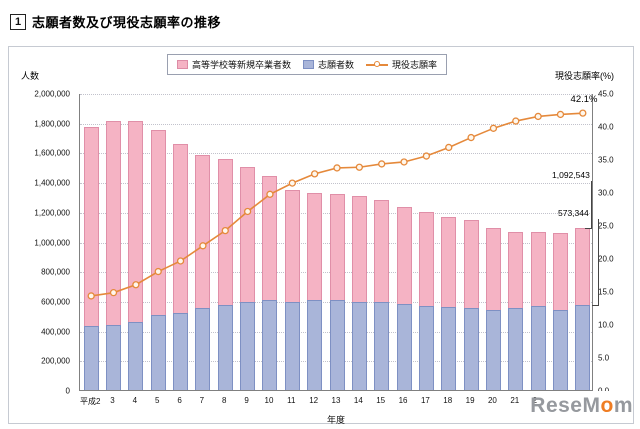  I want to click on graduates-leader-line, so click(591, 204).